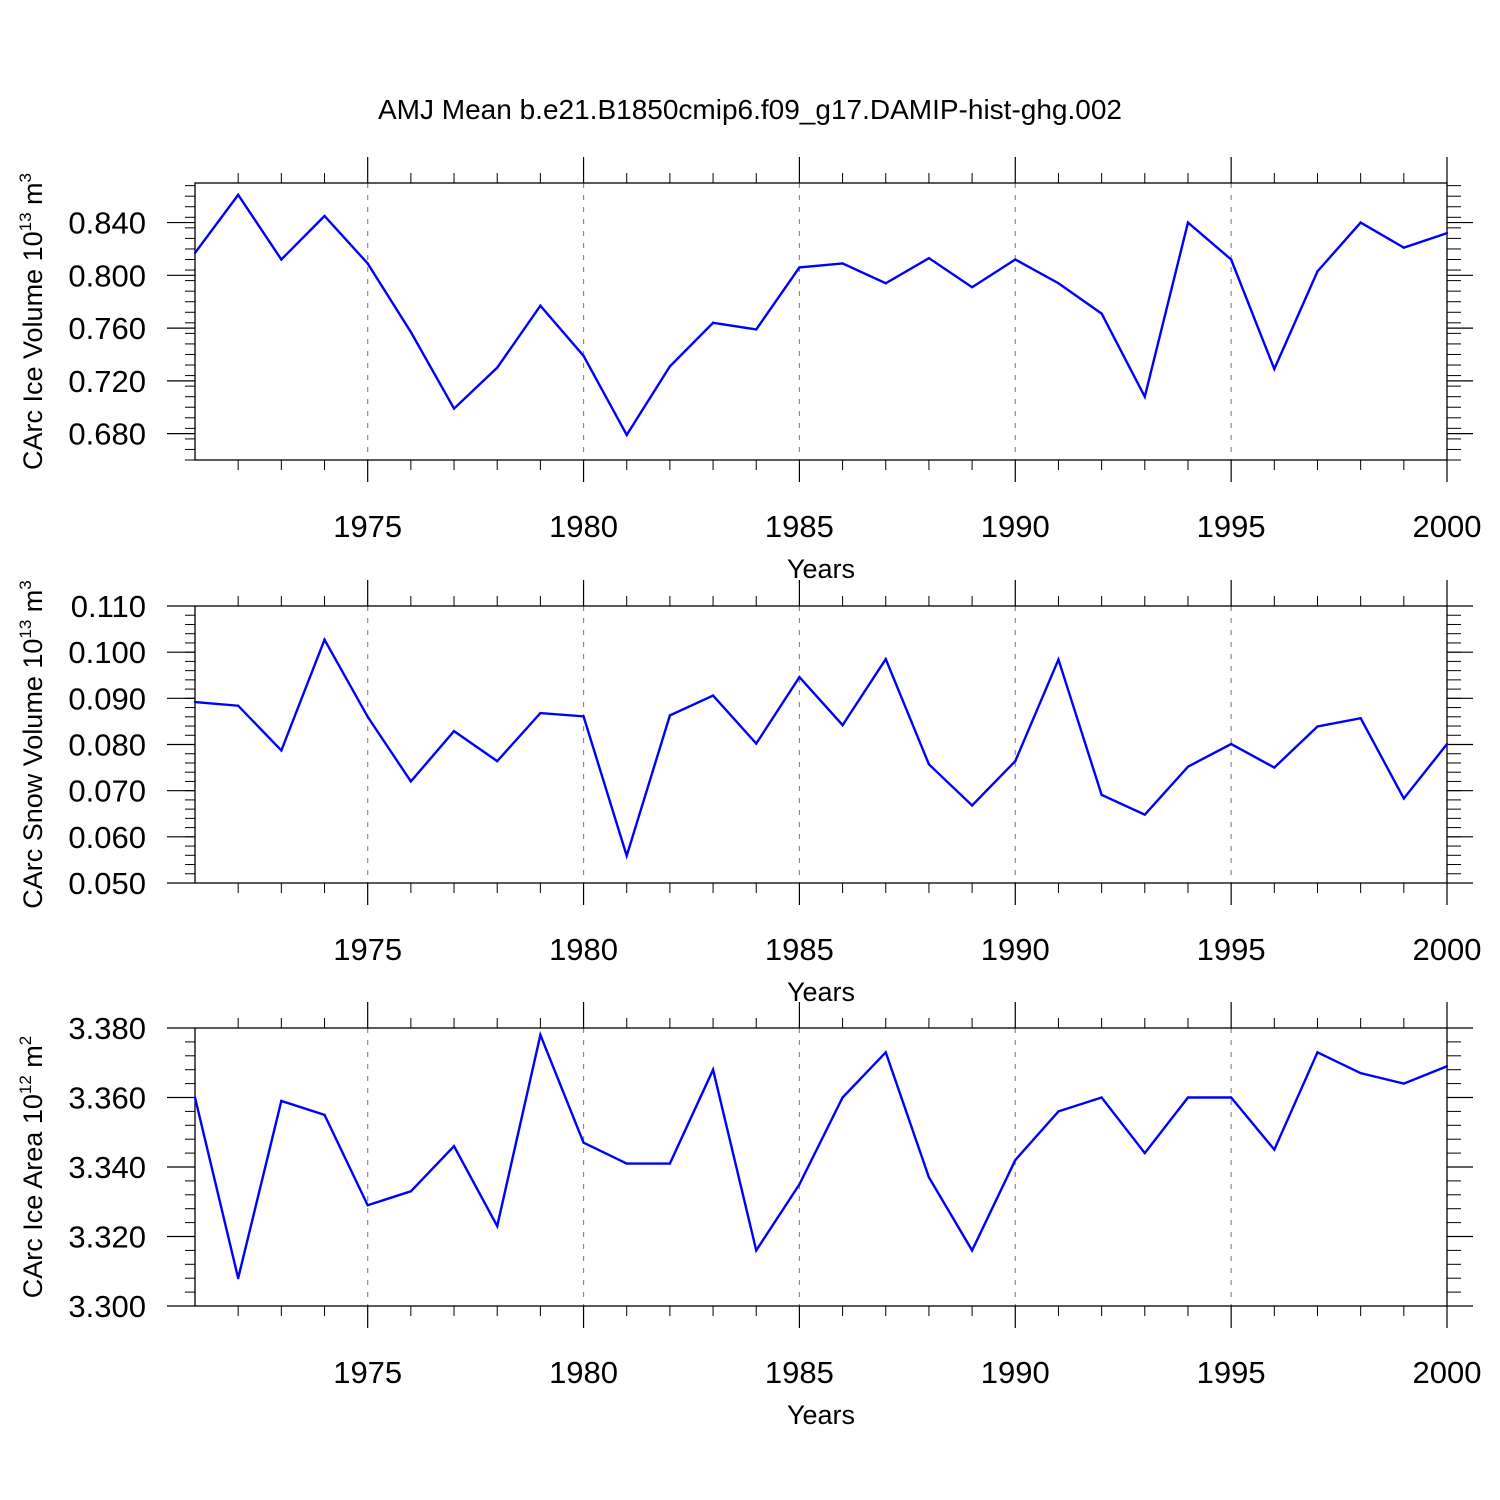  I want to click on y-tick-label: 0.060, so click(107, 837).